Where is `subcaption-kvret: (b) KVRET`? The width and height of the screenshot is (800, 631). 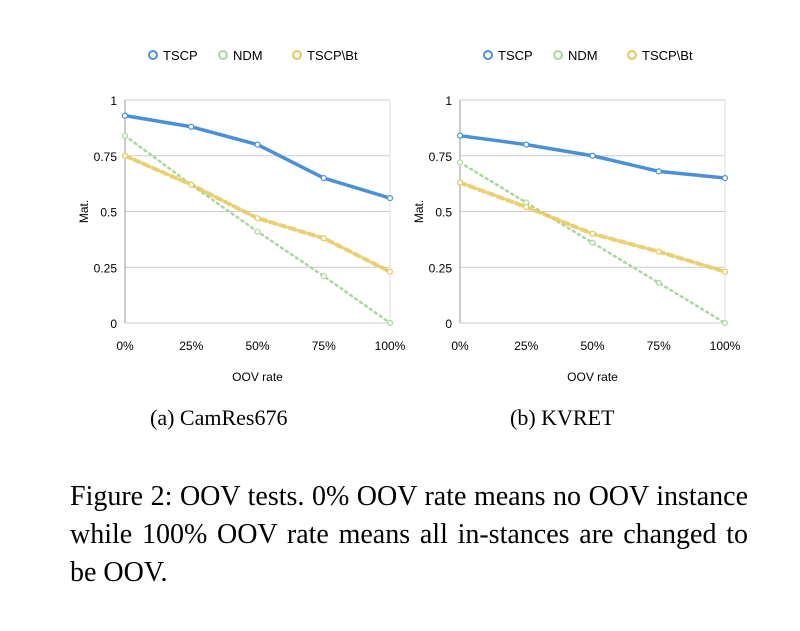
subcaption-kvret: (b) KVRET is located at coordinates (562, 417).